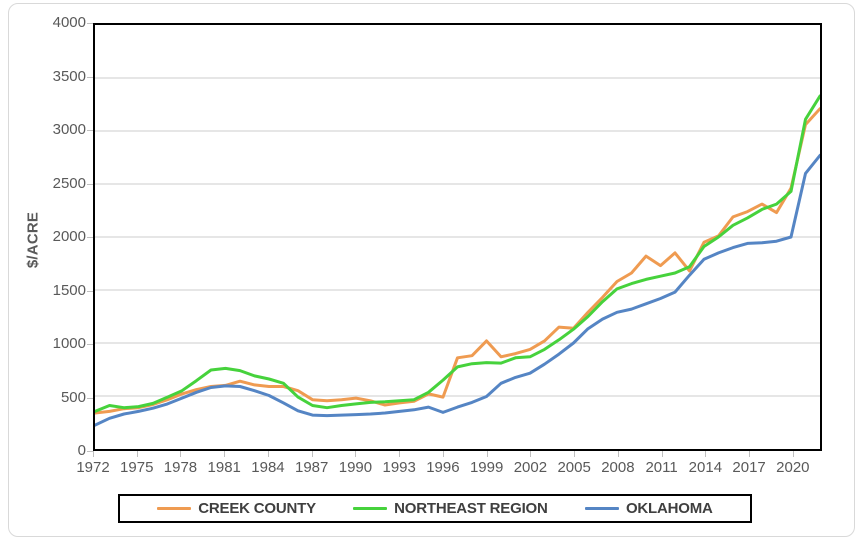 This screenshot has height=541, width=868. What do you see at coordinates (661, 467) in the screenshot?
I see `x-tick-label: 2011` at bounding box center [661, 467].